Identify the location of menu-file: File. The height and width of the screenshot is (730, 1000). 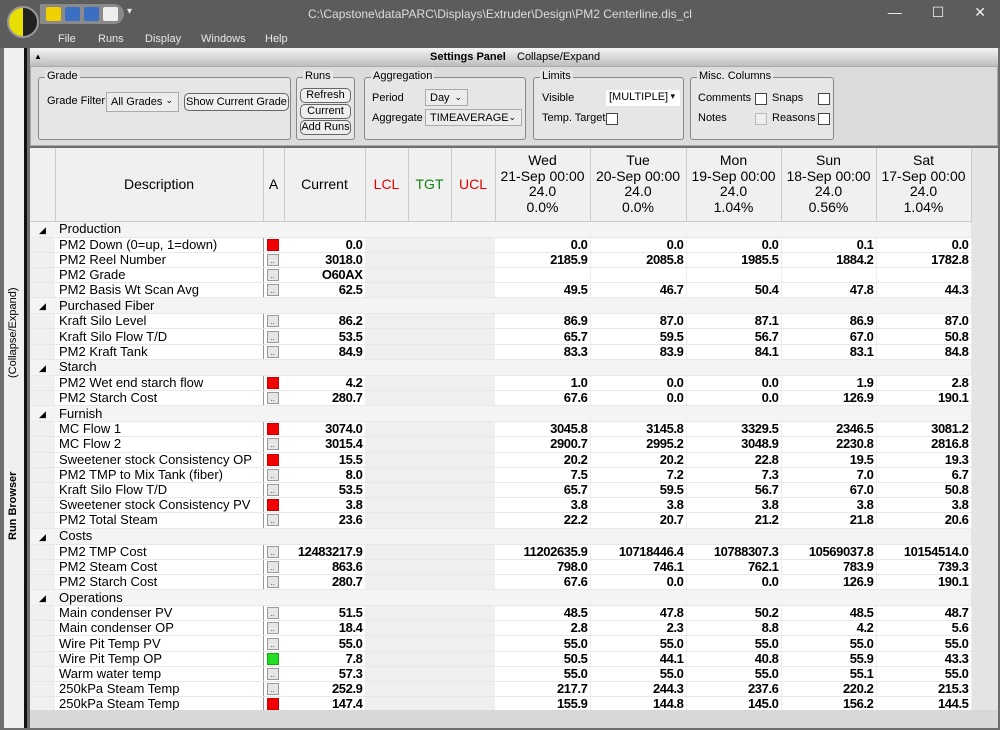
(67, 39).